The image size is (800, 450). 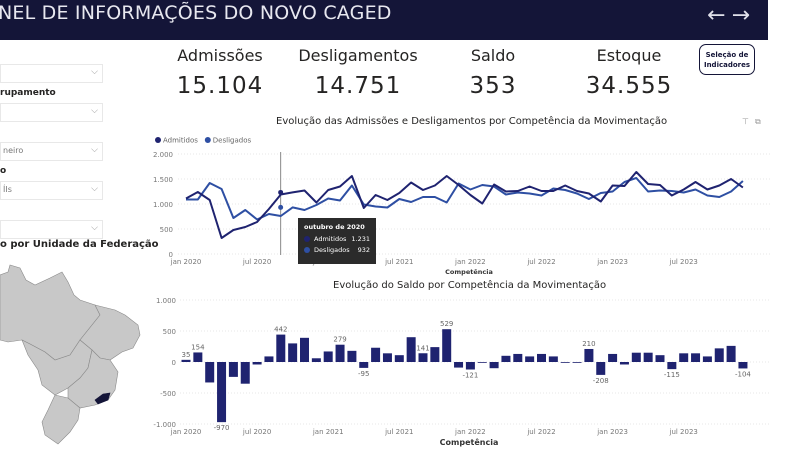 I want to click on map-region-rio-de-janeiro, so click(x=102, y=398).